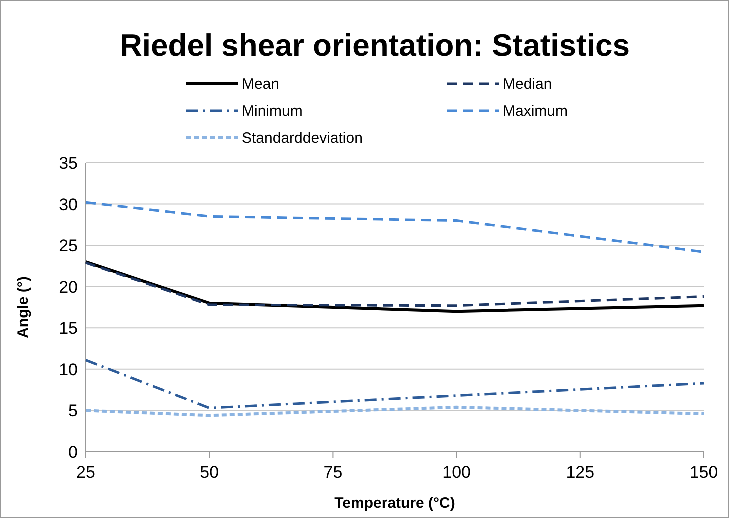  What do you see at coordinates (23, 307) in the screenshot?
I see `y-axis-title: Angle (°)` at bounding box center [23, 307].